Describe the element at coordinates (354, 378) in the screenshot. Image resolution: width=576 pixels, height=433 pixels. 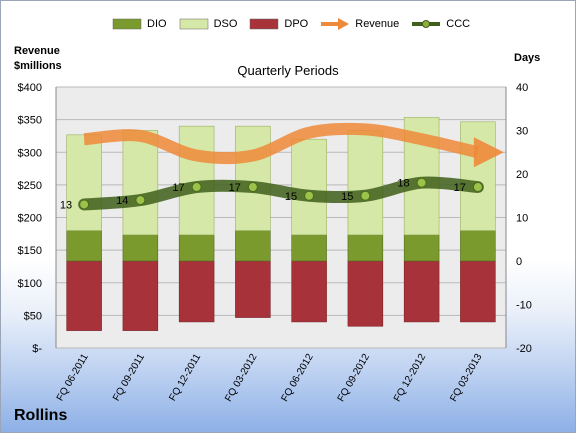
I see `category-label: FQ 09-2012` at that location.